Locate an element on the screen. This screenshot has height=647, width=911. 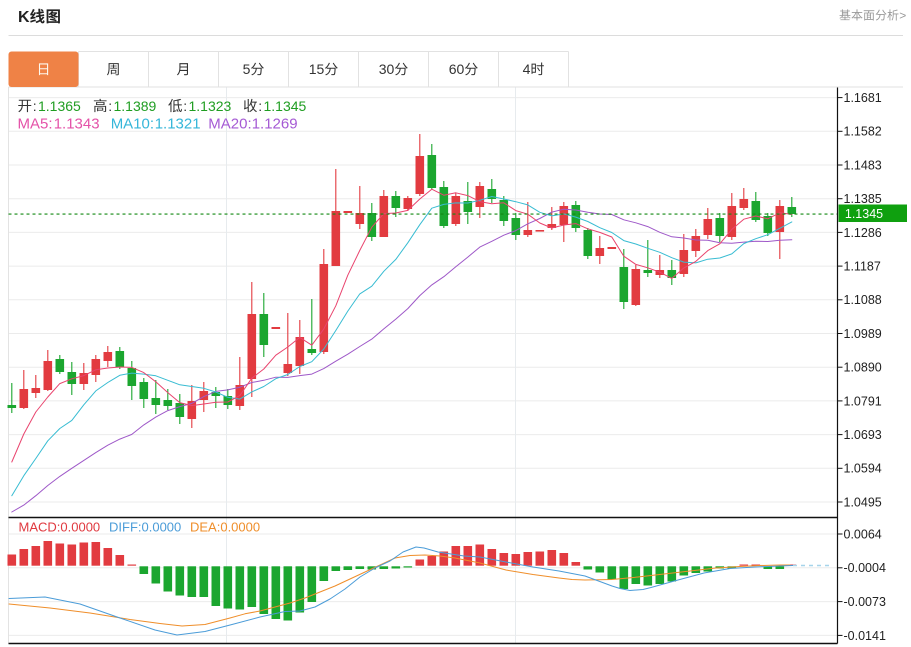
svg-text: DEA:0.0000 is located at coordinates (225, 527).